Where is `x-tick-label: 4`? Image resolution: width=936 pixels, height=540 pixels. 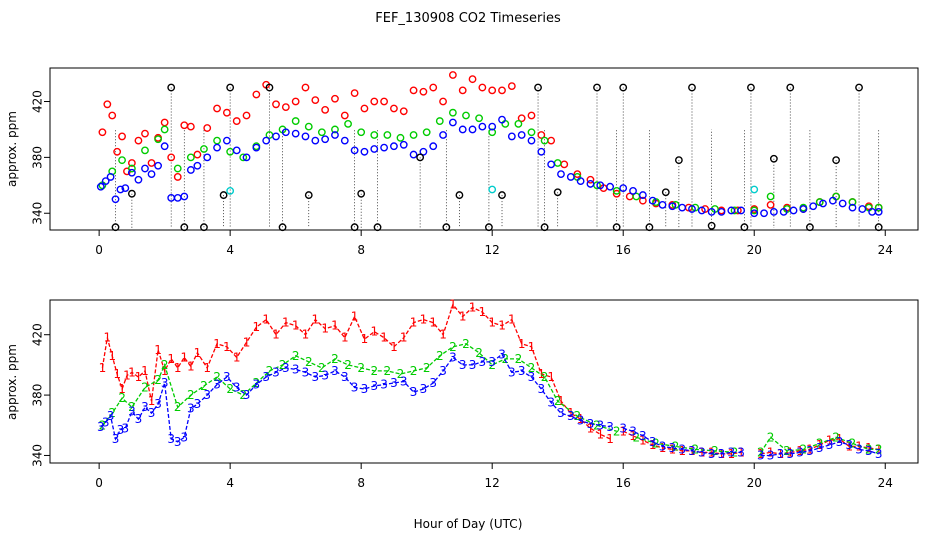
x-tick-label: 4 is located at coordinates (230, 483).